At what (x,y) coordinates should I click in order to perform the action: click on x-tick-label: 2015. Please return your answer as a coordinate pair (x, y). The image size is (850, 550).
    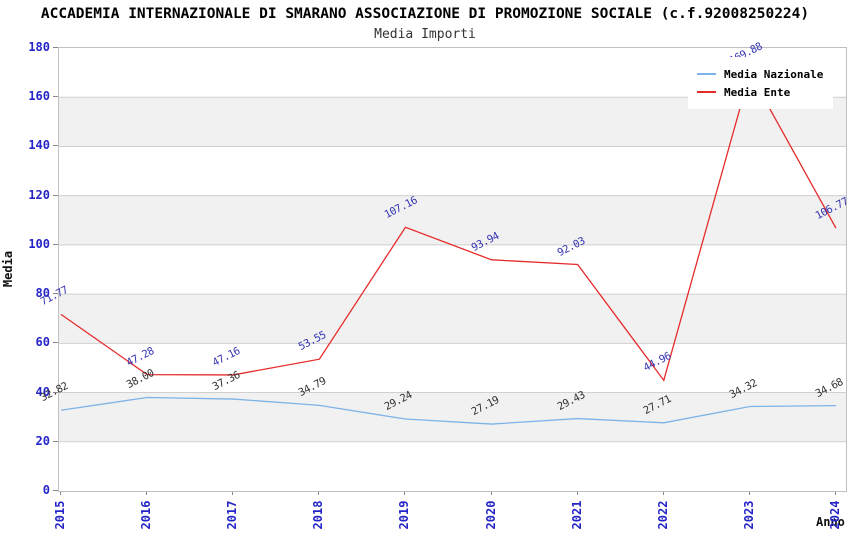
    Looking at the image, I should click on (60, 515).